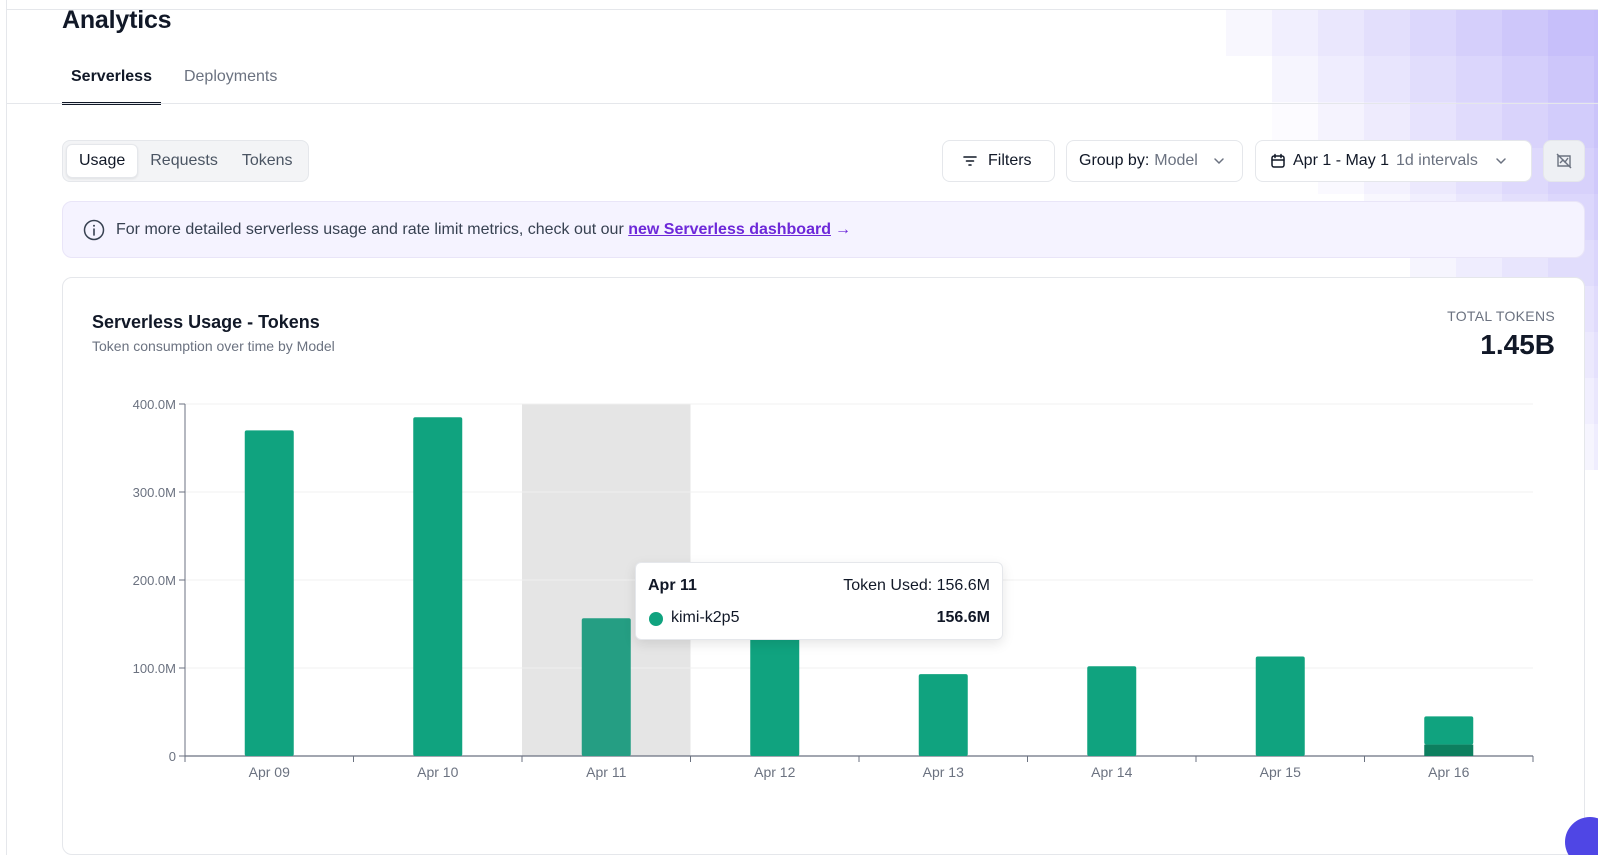 The height and width of the screenshot is (855, 1598). I want to click on chart-off-icon, so click(1564, 161).